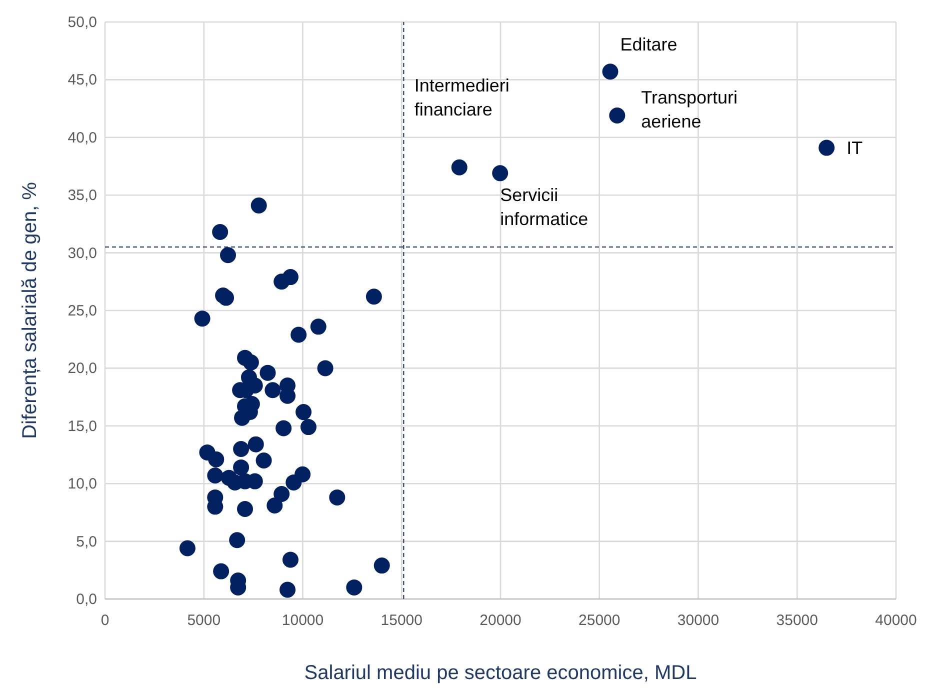 The width and height of the screenshot is (934, 697). Describe the element at coordinates (82, 311) in the screenshot. I see `y-tick-label: 25,0` at that location.